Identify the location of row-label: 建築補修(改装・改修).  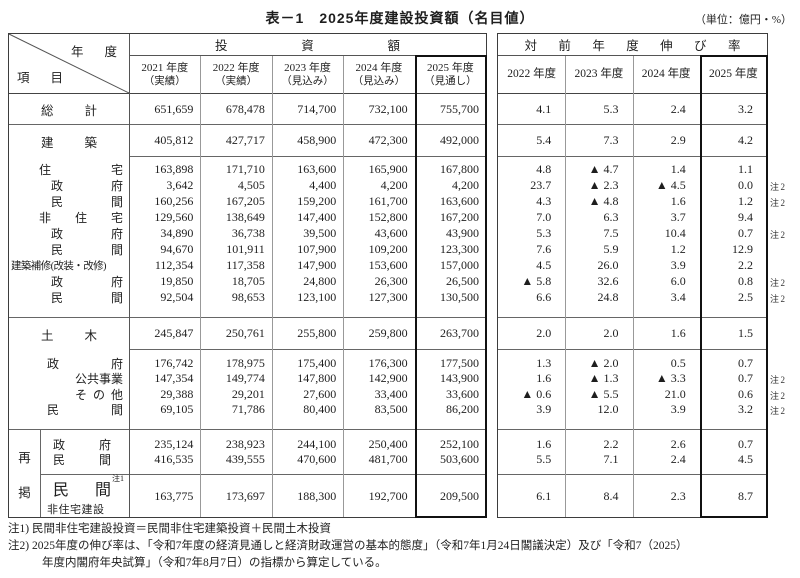
(59, 266).